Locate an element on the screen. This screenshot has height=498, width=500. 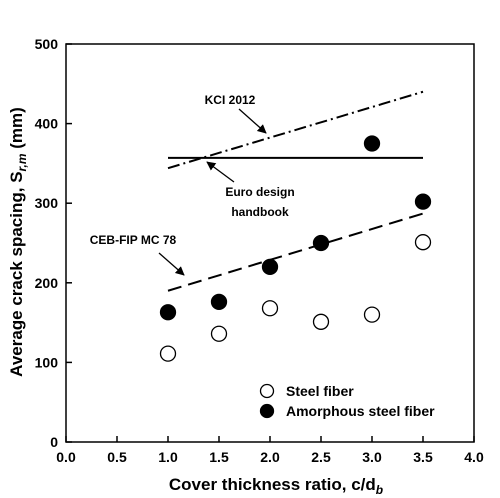
x-tick-label: 1.5 is located at coordinates (219, 457).